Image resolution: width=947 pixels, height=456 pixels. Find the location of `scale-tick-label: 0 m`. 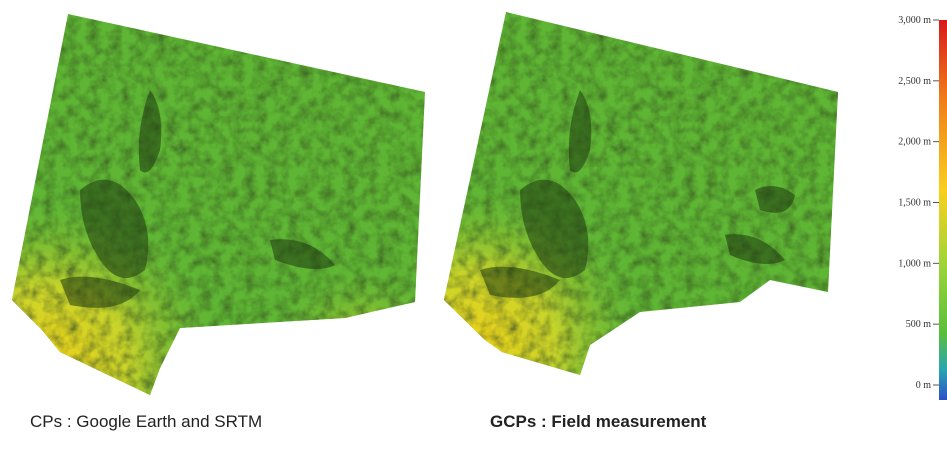

scale-tick-label: 0 m is located at coordinates (924, 385).